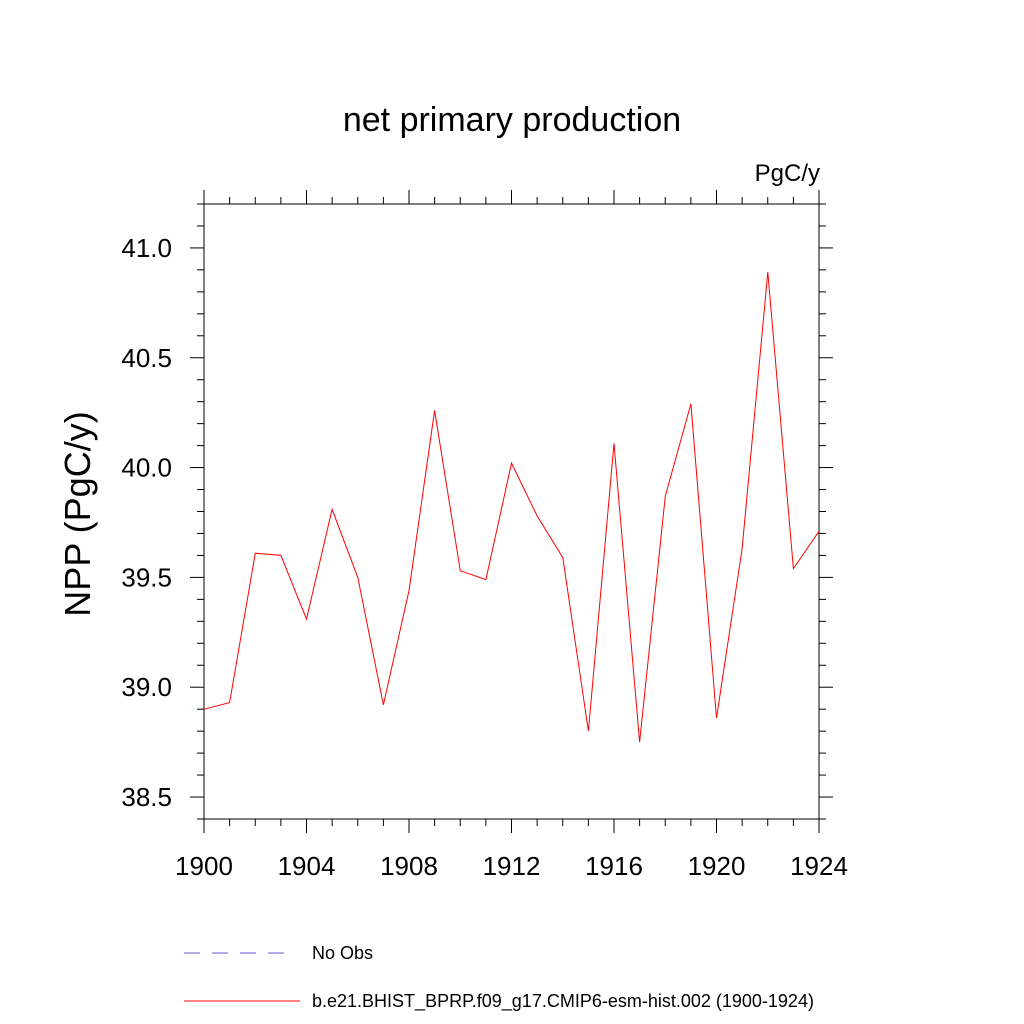 This screenshot has width=1024, height=1024. What do you see at coordinates (819, 866) in the screenshot?
I see `x-tick-label: 1924` at bounding box center [819, 866].